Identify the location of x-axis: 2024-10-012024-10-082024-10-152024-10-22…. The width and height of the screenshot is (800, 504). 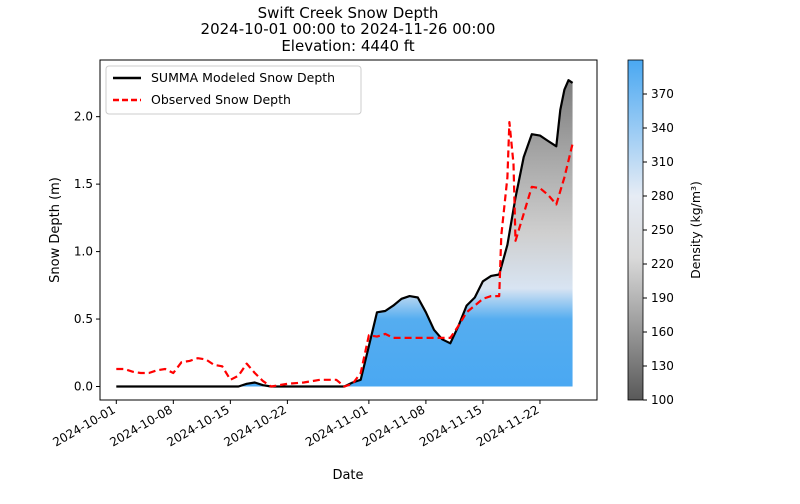
(295, 424).